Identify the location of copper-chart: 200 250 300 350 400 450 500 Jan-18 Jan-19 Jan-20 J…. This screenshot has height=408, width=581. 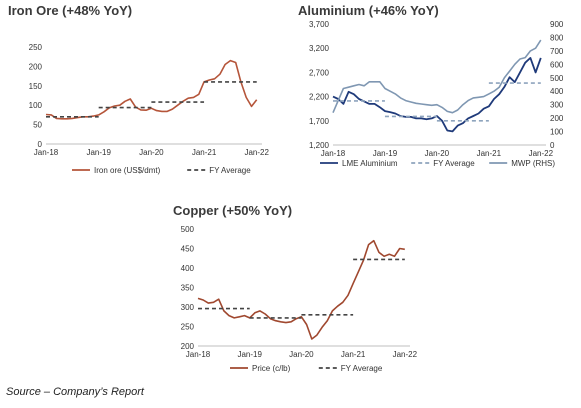
(299, 299).